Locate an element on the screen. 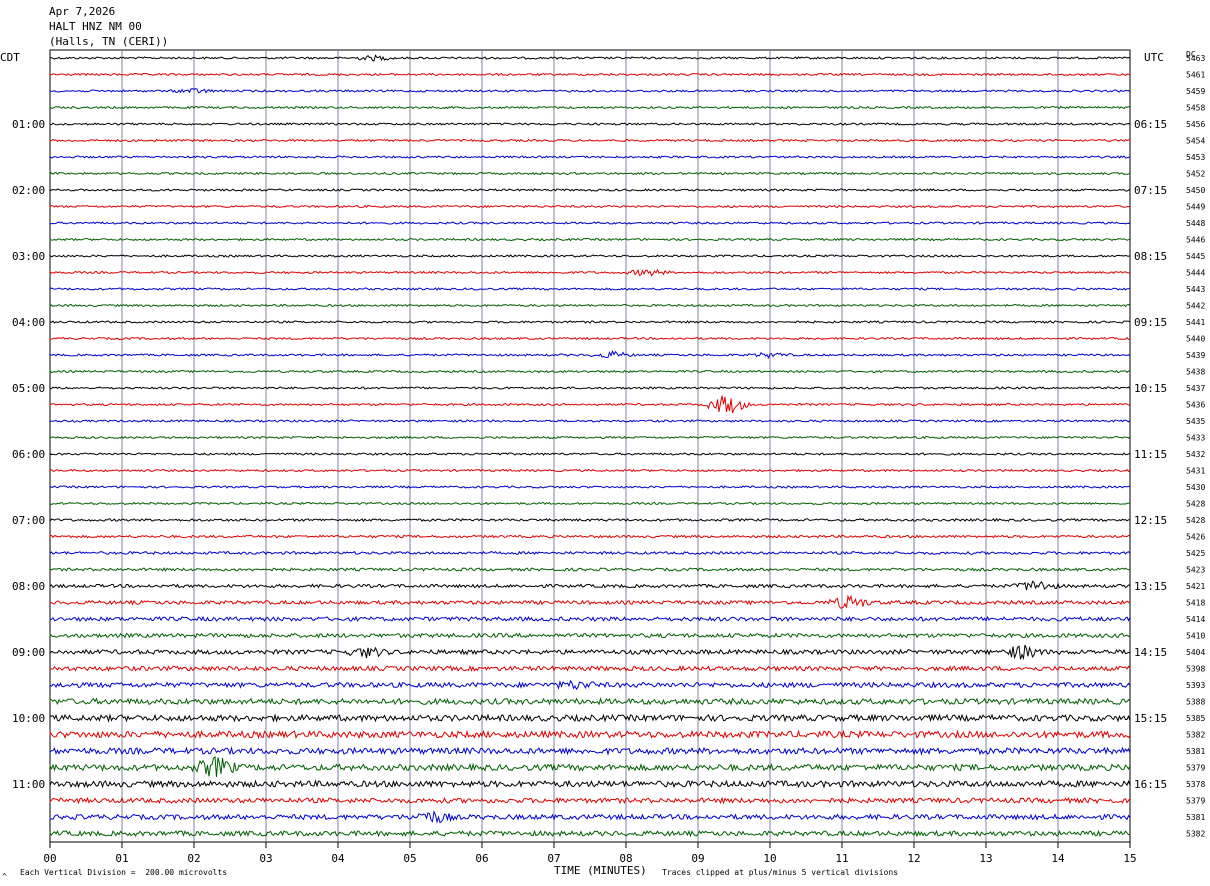 This screenshot has height=886, width=1210. right-hour-label: 12:15 is located at coordinates (1150, 520).